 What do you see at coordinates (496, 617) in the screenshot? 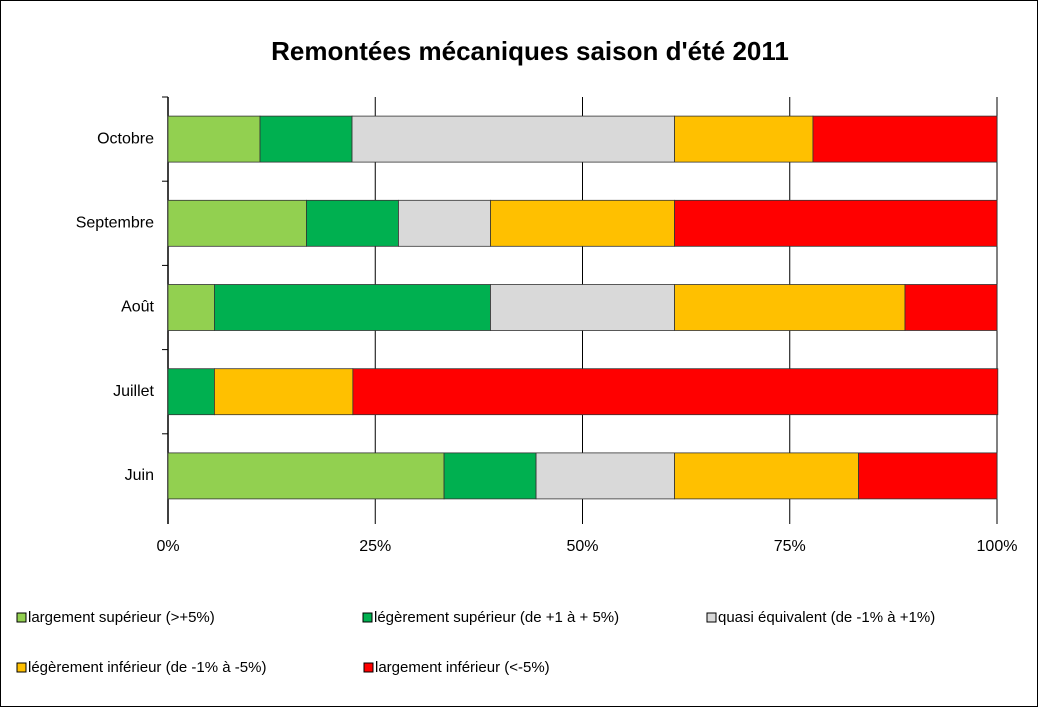
I see `legend-label: légèrement supérieur (de +1 à + 5%)` at bounding box center [496, 617].